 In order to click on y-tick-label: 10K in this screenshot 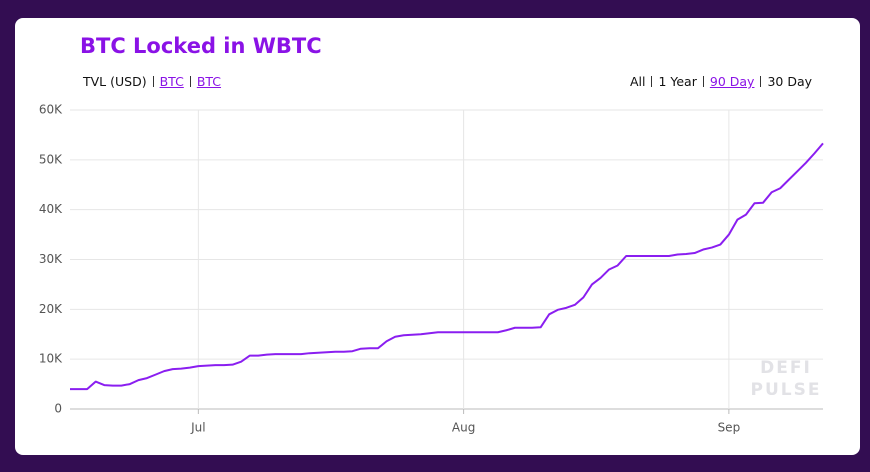, I will do `click(51, 359)`.